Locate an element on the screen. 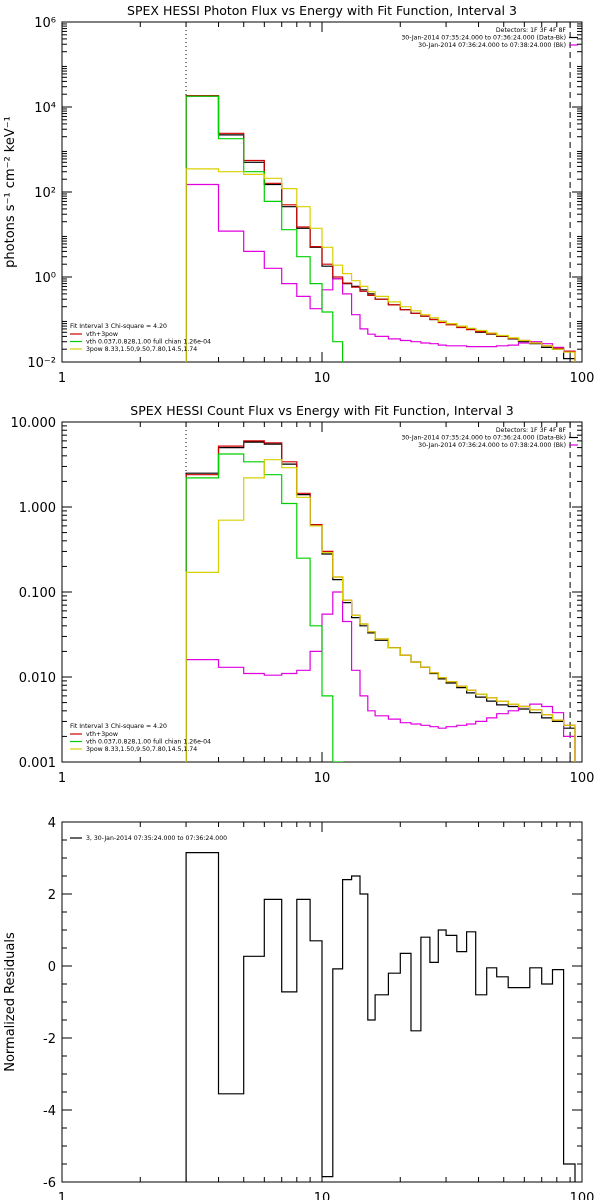 The width and height of the screenshot is (600, 1200). y-tick-label: 10⁴ is located at coordinates (45, 108).